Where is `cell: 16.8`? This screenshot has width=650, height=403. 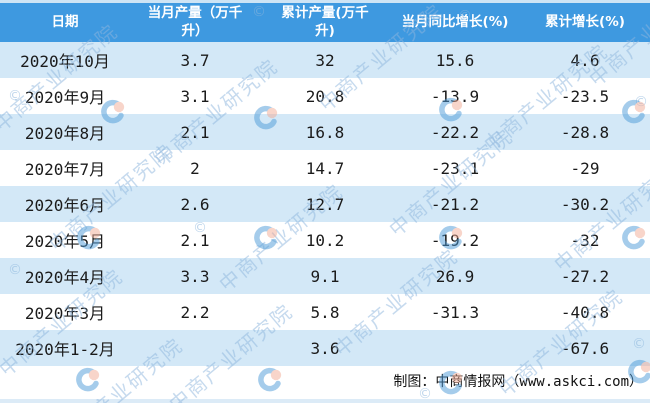 cell: 16.8 is located at coordinates (325, 132).